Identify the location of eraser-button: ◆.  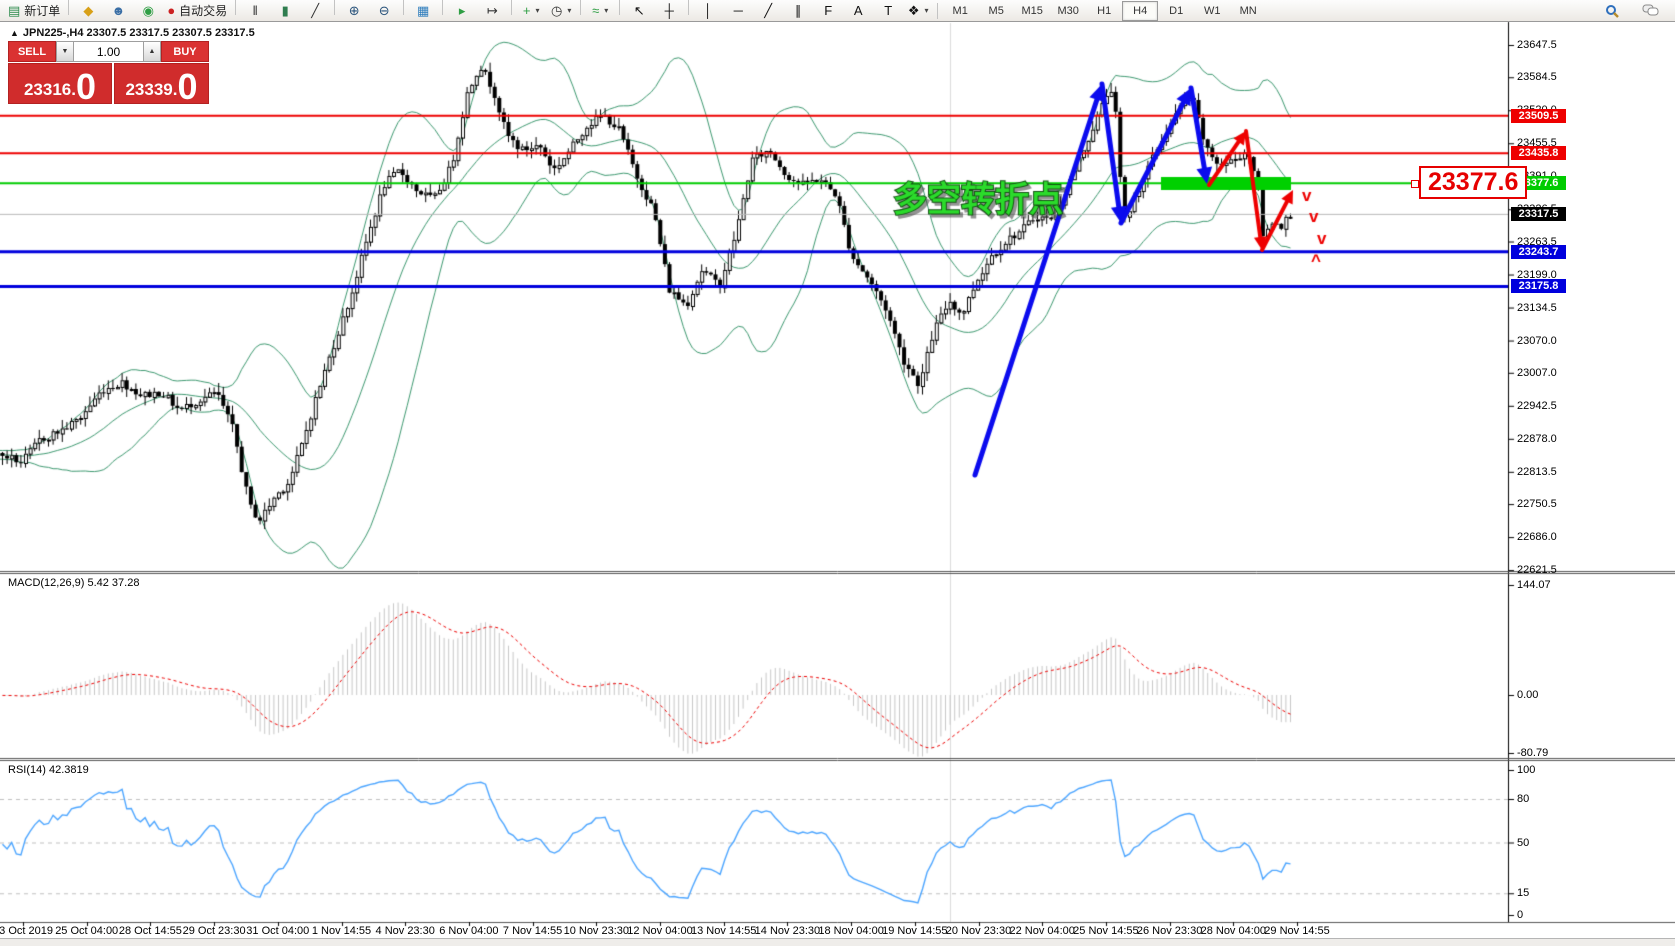
(88, 11).